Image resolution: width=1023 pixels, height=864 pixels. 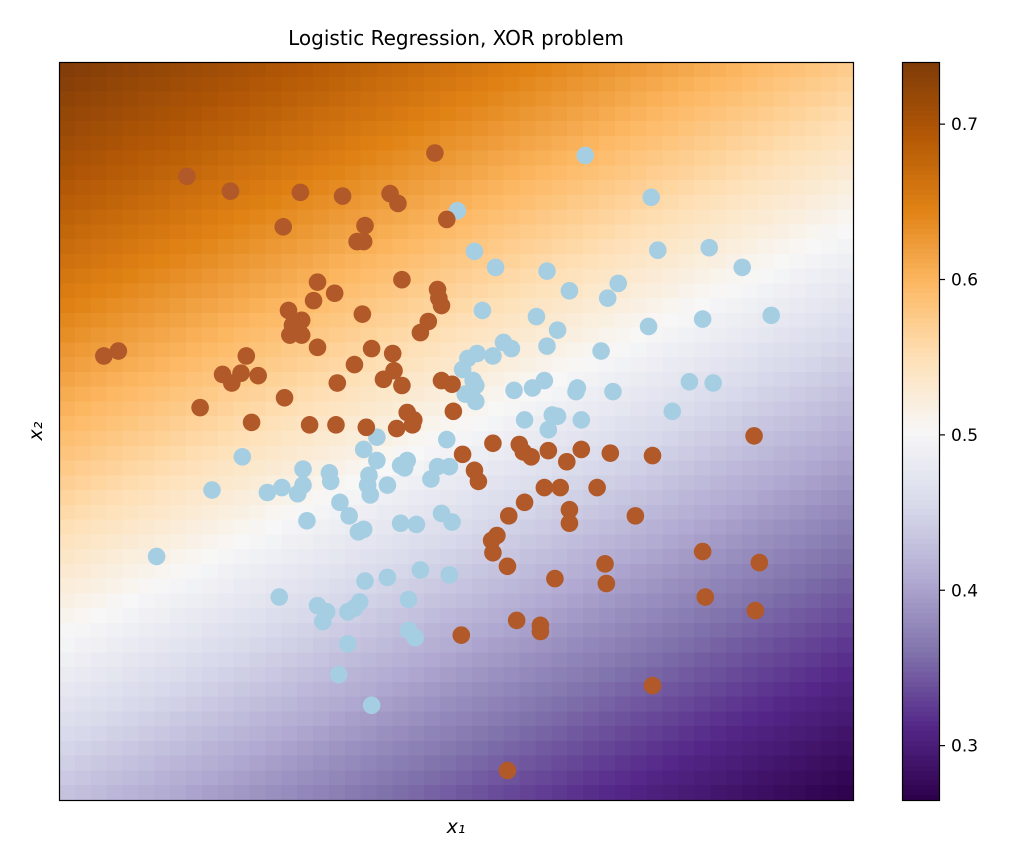 What do you see at coordinates (964, 747) in the screenshot?
I see `colorbar-tick-label: 0.3` at bounding box center [964, 747].